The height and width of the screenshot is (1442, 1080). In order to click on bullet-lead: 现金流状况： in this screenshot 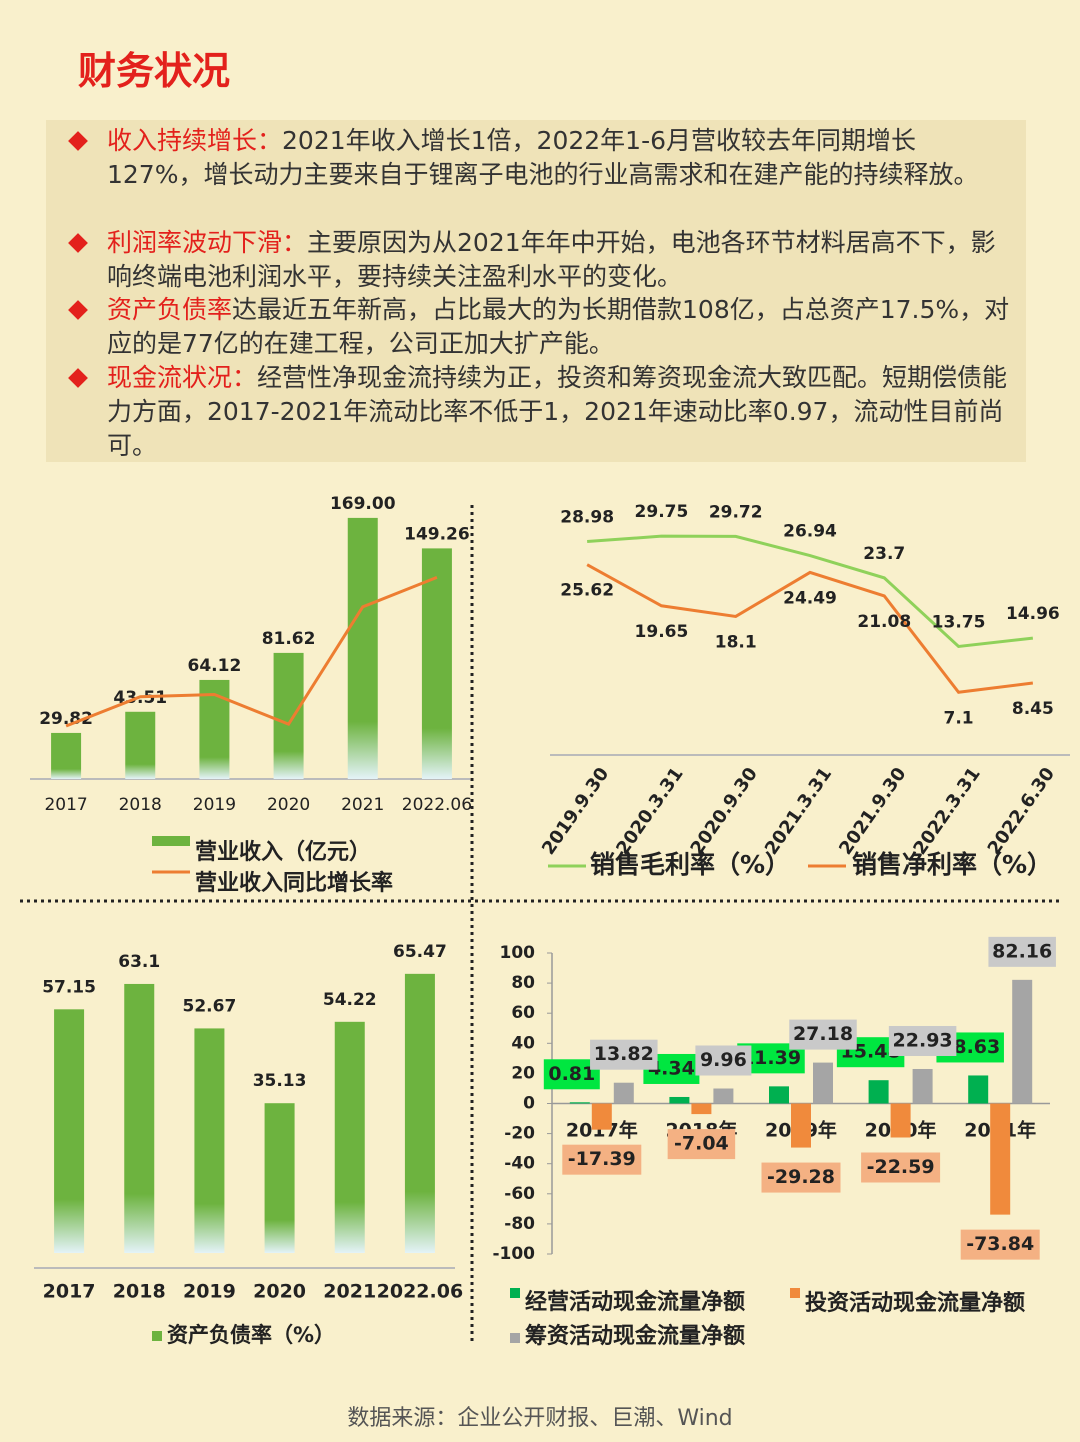, I will do `click(182, 377)`.